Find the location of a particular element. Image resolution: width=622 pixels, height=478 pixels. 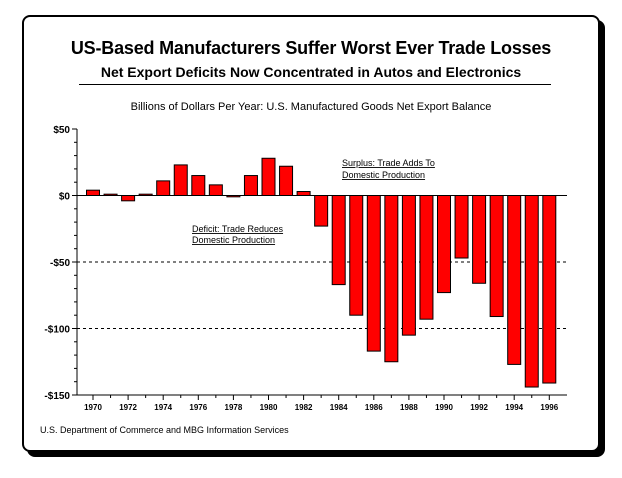

y-tick-label: $50 is located at coordinates (61, 130).